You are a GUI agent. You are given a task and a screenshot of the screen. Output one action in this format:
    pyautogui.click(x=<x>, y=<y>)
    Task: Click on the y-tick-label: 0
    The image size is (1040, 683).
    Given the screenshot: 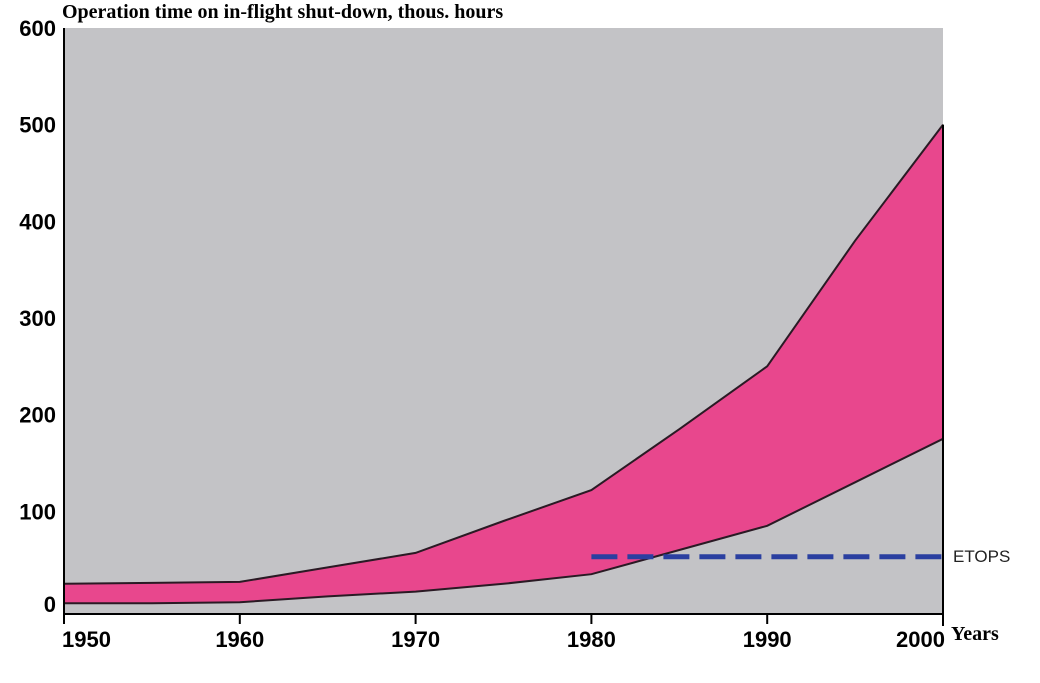 What is the action you would take?
    pyautogui.click(x=50, y=604)
    